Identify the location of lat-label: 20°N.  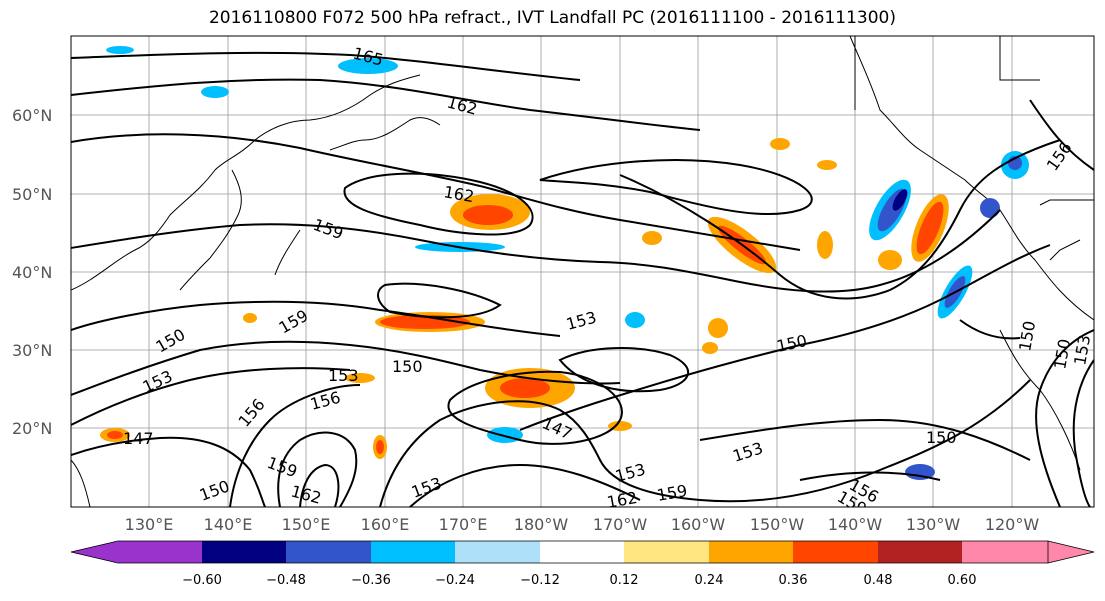
(32, 428).